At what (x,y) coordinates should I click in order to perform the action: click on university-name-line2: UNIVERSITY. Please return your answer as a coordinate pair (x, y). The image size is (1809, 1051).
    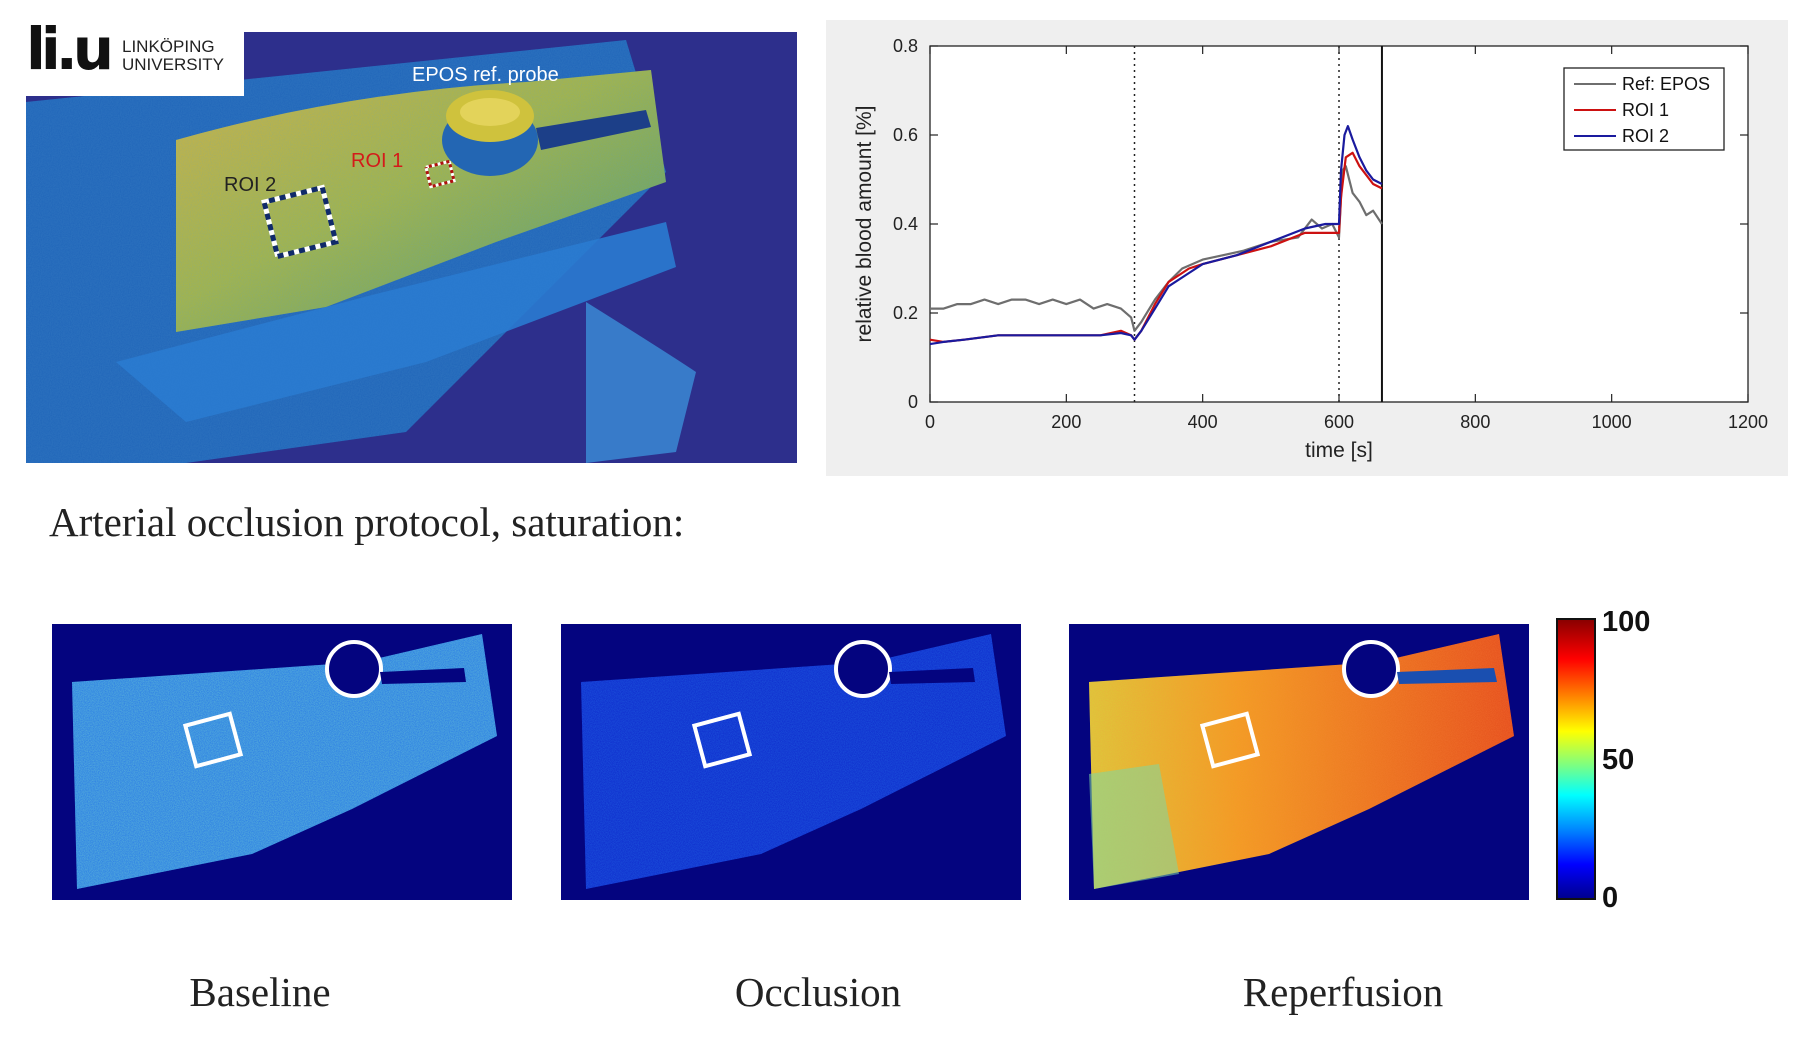
    Looking at the image, I should click on (173, 64).